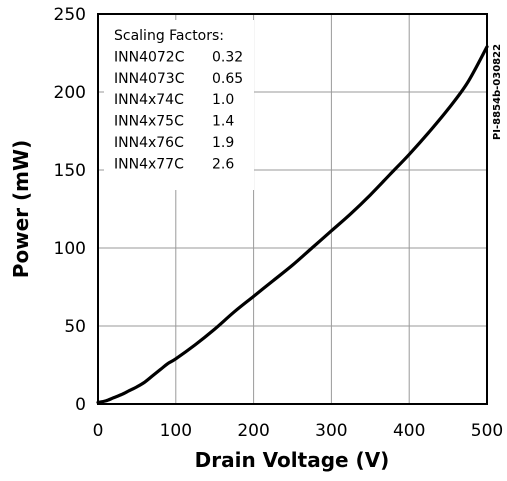 This screenshot has width=507, height=481. What do you see at coordinates (98, 431) in the screenshot?
I see `x-tick-label: 0` at bounding box center [98, 431].